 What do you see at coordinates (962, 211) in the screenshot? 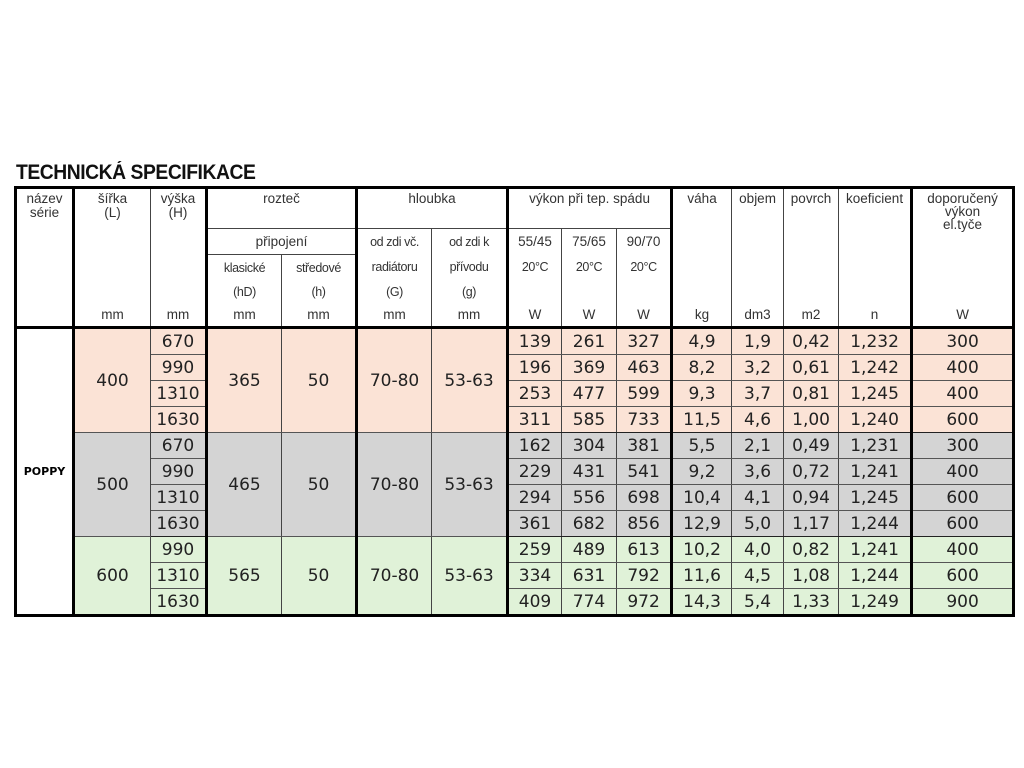
I see `header-recommended-line2: výkon` at bounding box center [962, 211].